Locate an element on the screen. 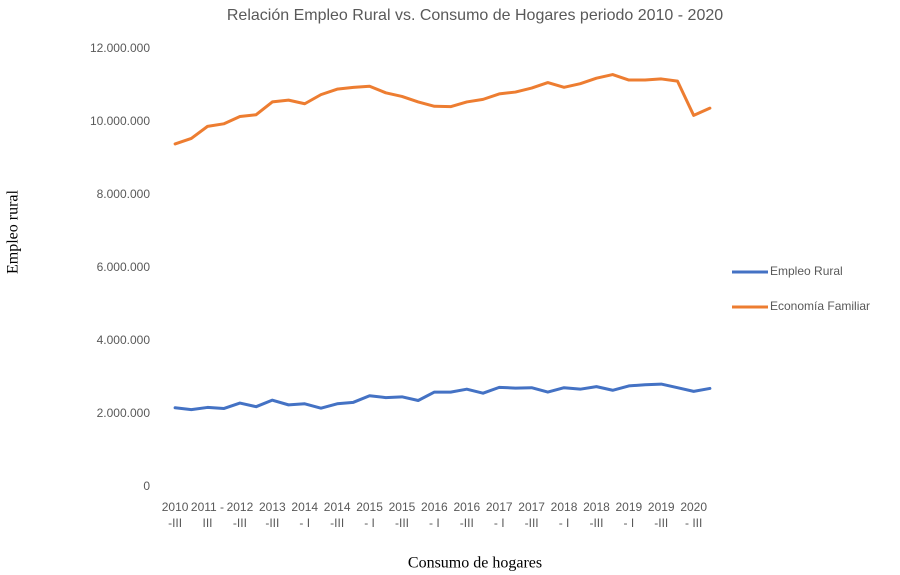 The width and height of the screenshot is (900, 575). y-axis-title: Empleo rural is located at coordinates (13, 231).